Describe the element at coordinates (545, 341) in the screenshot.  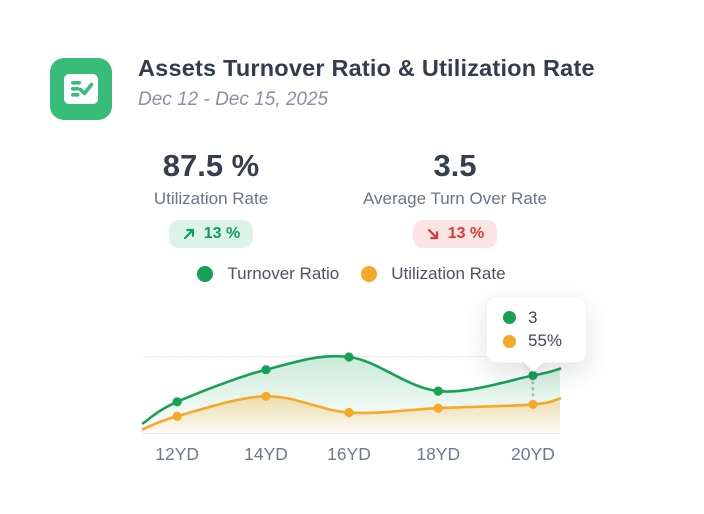
I see `tooltip-value: 55%` at that location.